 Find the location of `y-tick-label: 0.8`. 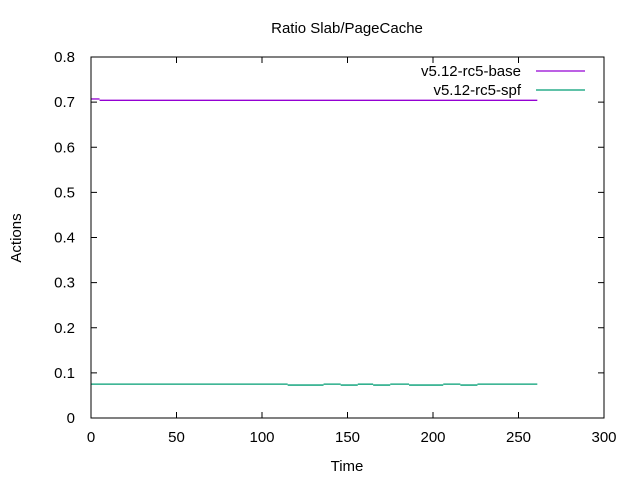

y-tick-label: 0.8 is located at coordinates (64, 57).